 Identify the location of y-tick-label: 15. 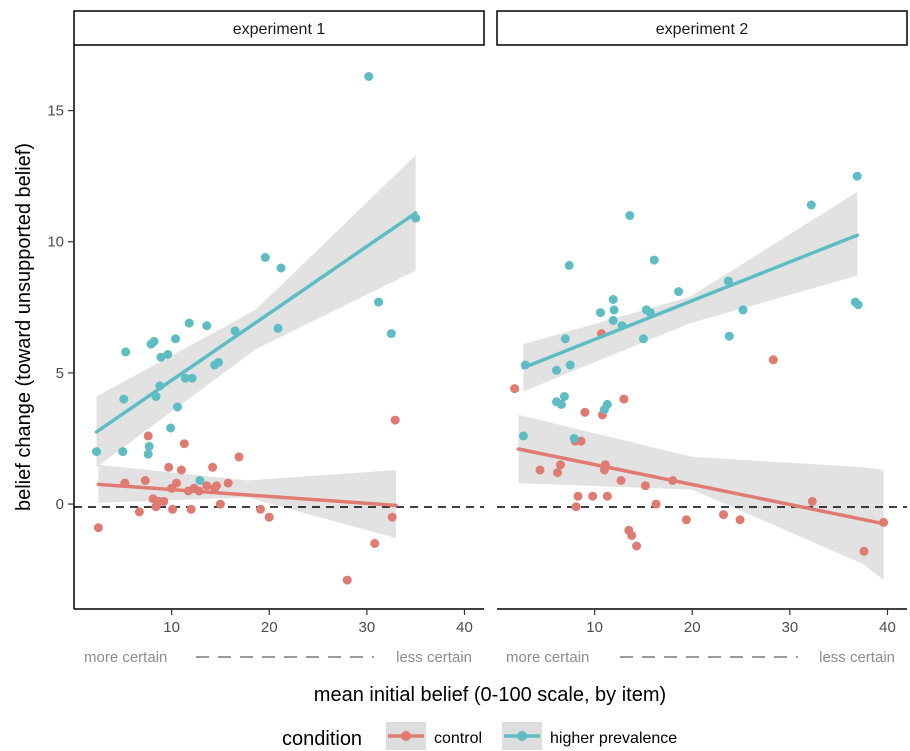
(55, 111).